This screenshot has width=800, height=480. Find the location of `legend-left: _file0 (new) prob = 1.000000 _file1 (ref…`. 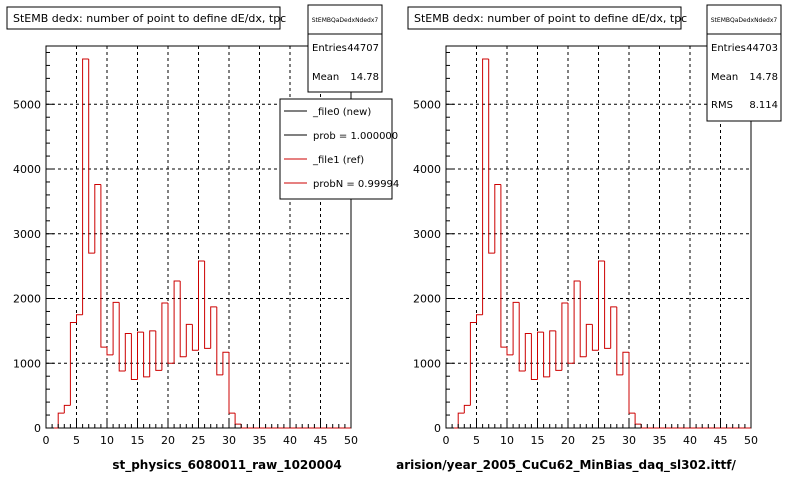

legend-left: _file0 (new) prob = 1.000000 _file1 (ref… is located at coordinates (339, 149).